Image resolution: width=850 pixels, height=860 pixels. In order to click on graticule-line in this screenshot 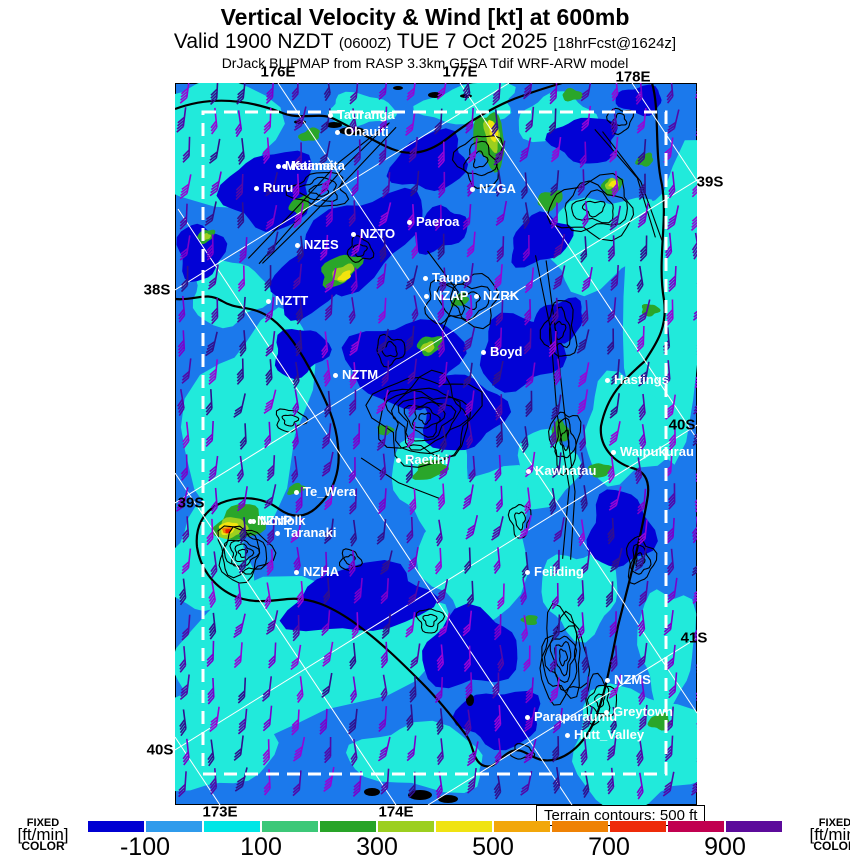, I will do `click(562, 721)`.